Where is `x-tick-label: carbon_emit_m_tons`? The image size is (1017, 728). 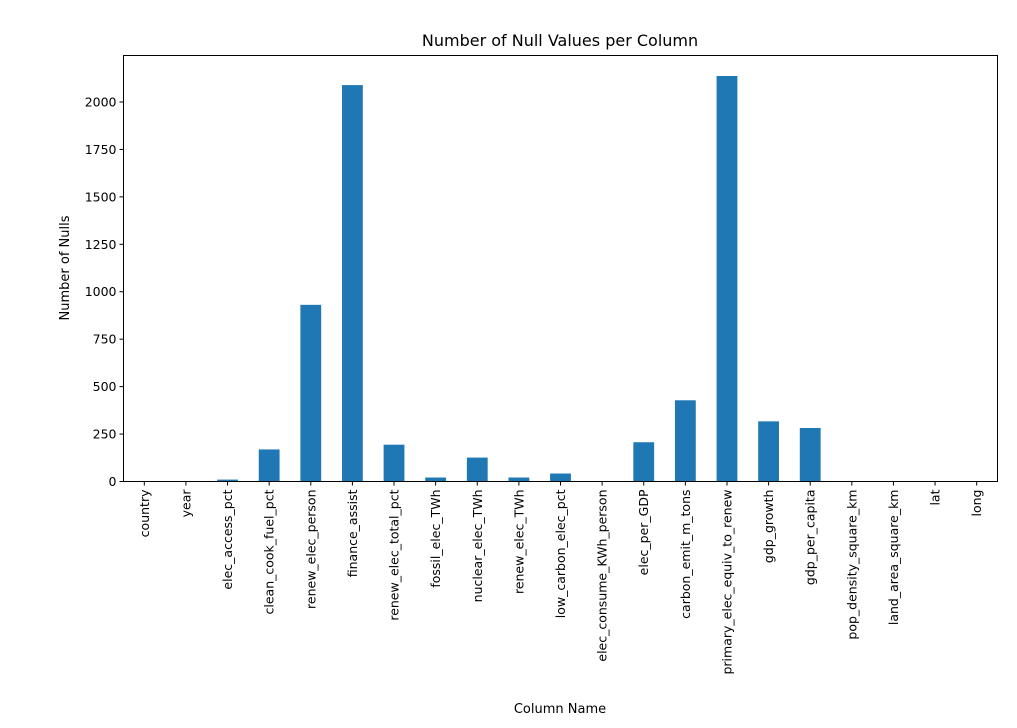 x-tick-label: carbon_emit_m_tons is located at coordinates (685, 554).